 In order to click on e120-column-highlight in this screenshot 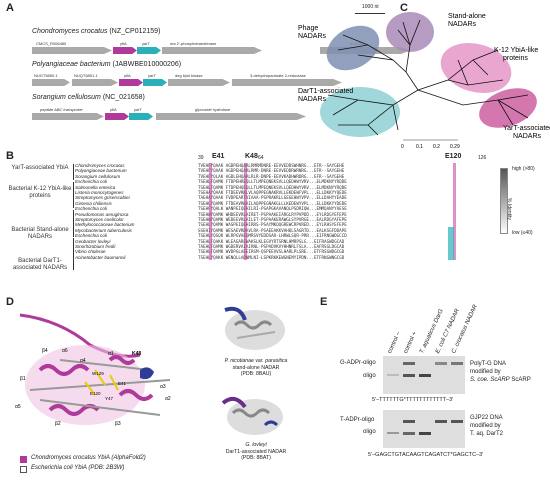, I will do `click(454, 211)`.